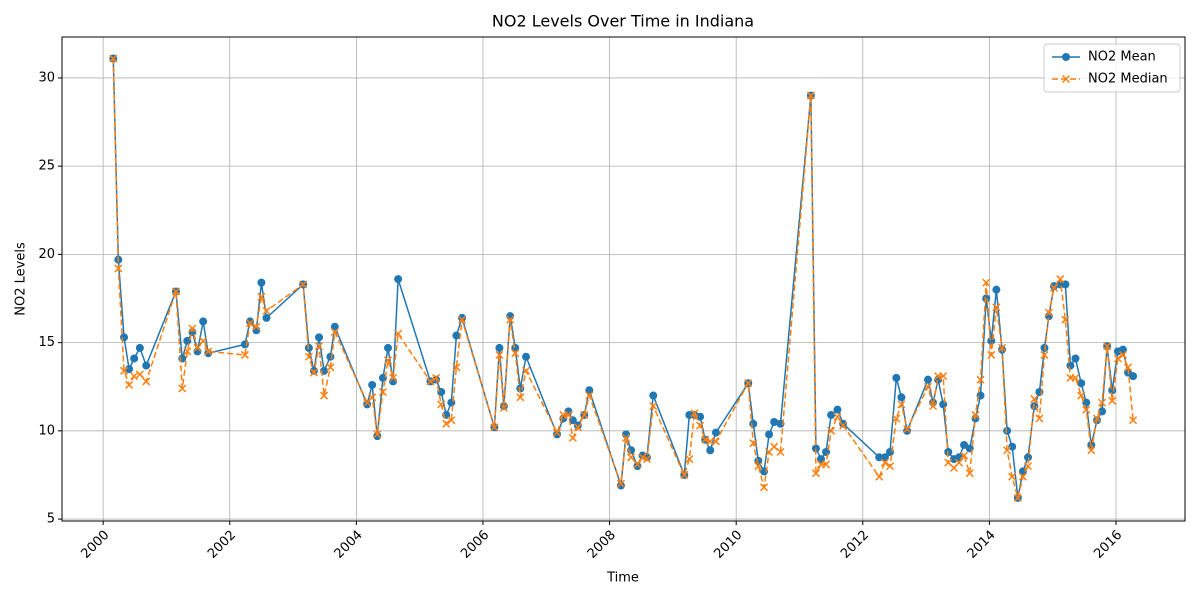  Describe the element at coordinates (1122, 57) in the screenshot. I see `legend-label: NO2 Mean` at that location.